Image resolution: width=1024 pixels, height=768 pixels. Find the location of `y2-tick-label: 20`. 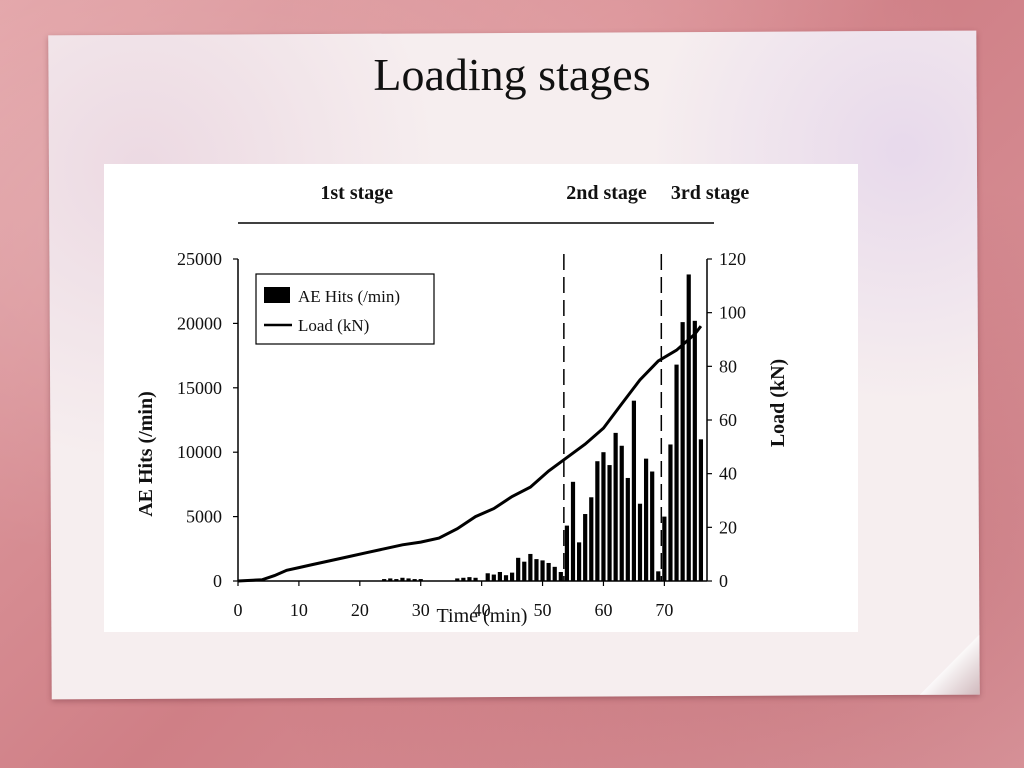

y2-tick-label: 20 is located at coordinates (728, 527).